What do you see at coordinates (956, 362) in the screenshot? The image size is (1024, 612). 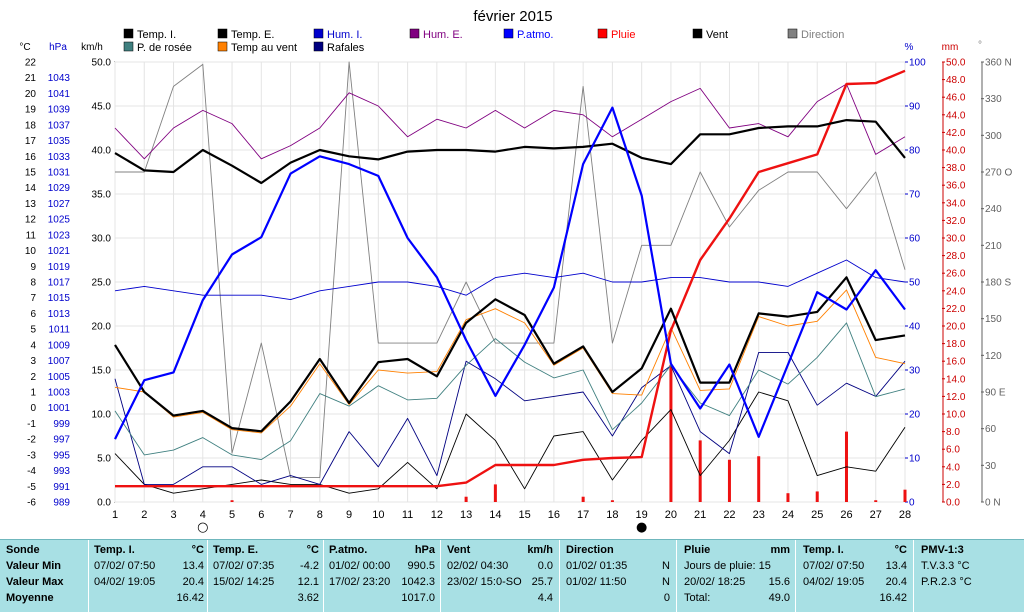 I see `rain_mm-tick-label: 16.0` at bounding box center [956, 362].